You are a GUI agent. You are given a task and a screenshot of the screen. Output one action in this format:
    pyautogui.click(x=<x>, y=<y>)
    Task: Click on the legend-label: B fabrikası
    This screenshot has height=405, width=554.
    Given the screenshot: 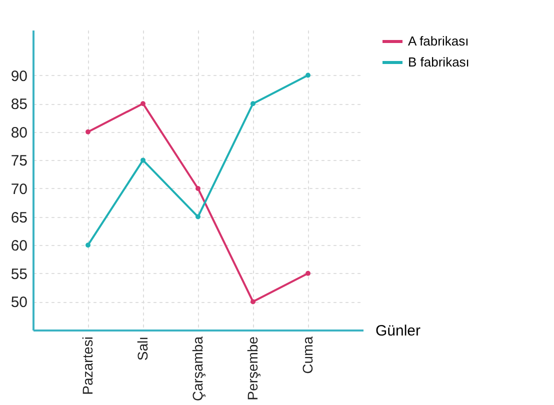 What is the action you would take?
    pyautogui.click(x=439, y=62)
    